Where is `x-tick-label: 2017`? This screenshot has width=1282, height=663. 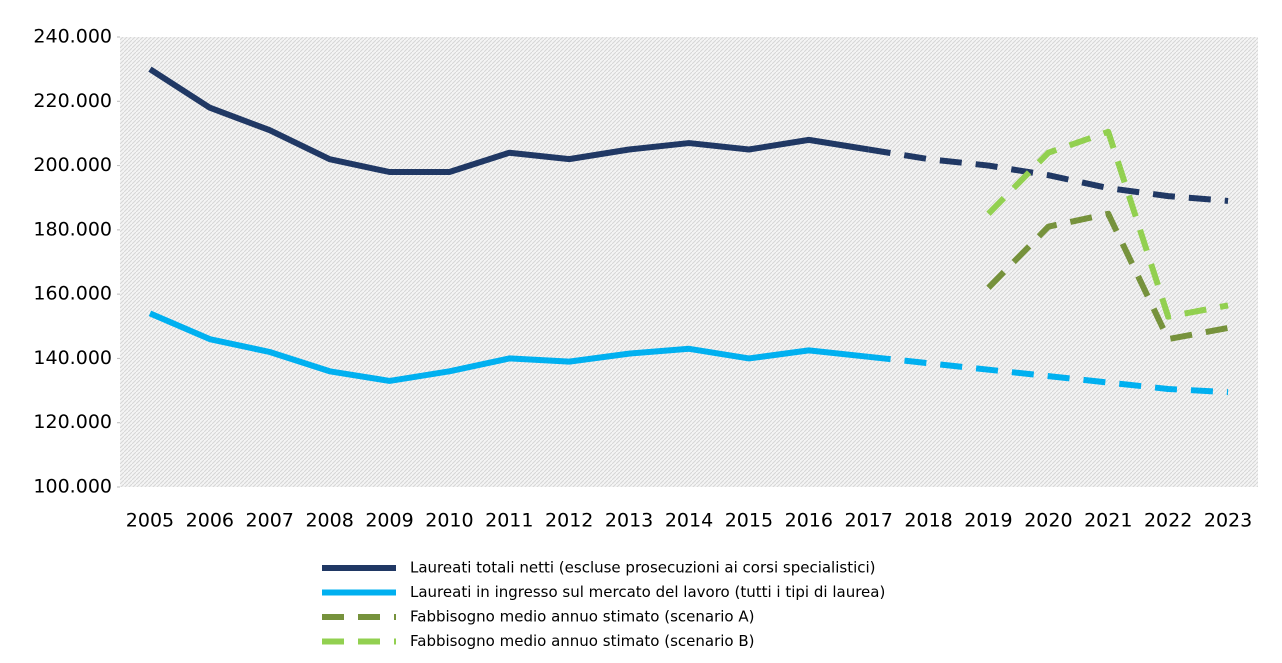 x-tick-label: 2017 is located at coordinates (869, 521).